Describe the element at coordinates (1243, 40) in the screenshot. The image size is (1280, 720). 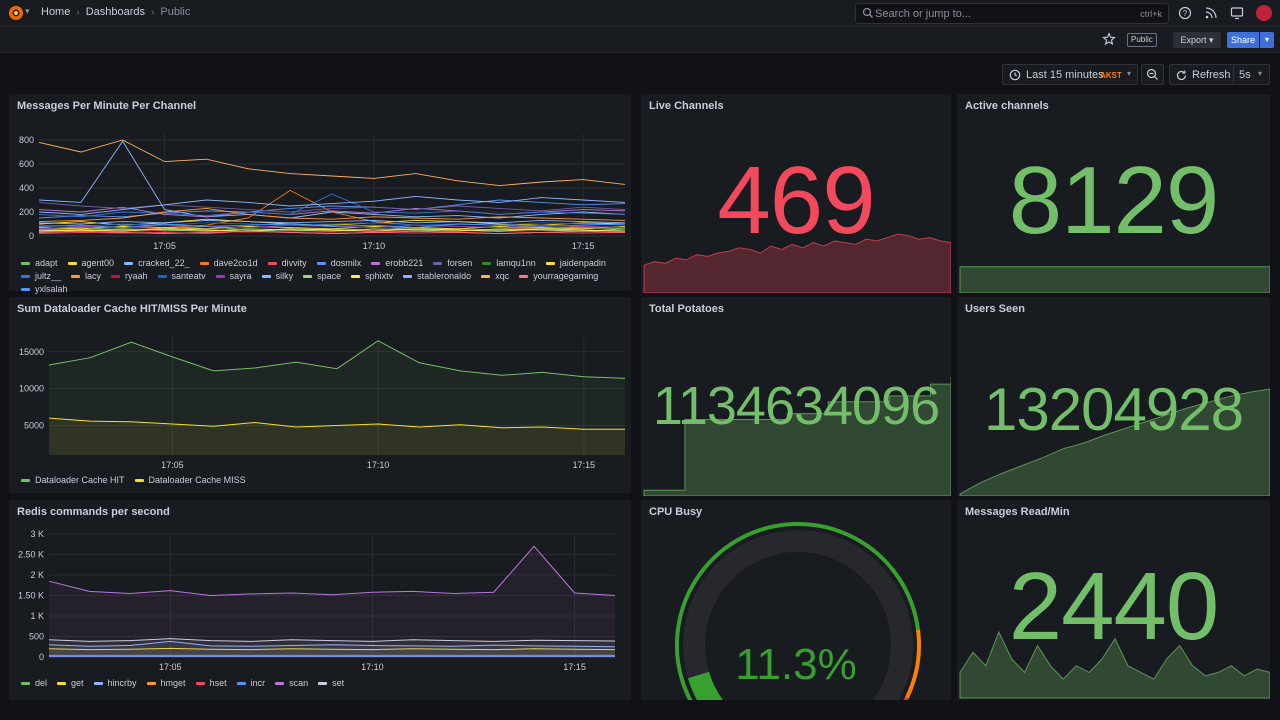
I see `share-button: Share` at that location.